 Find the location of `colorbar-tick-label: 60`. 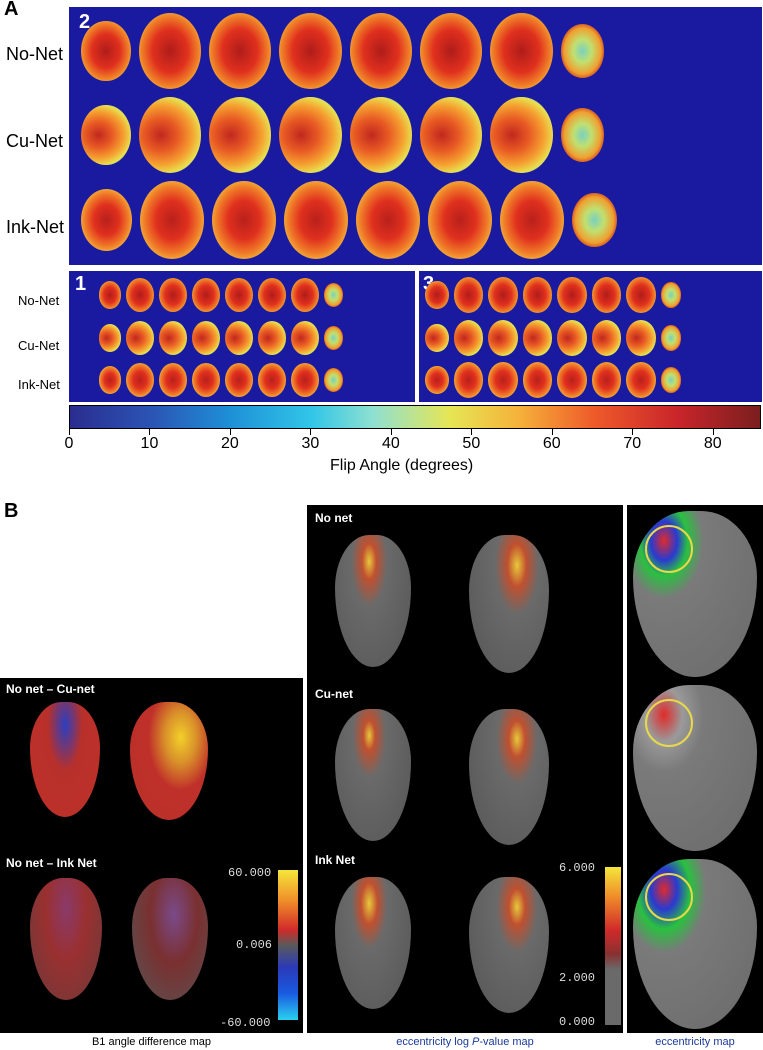

colorbar-tick-label: 60 is located at coordinates (551, 443).